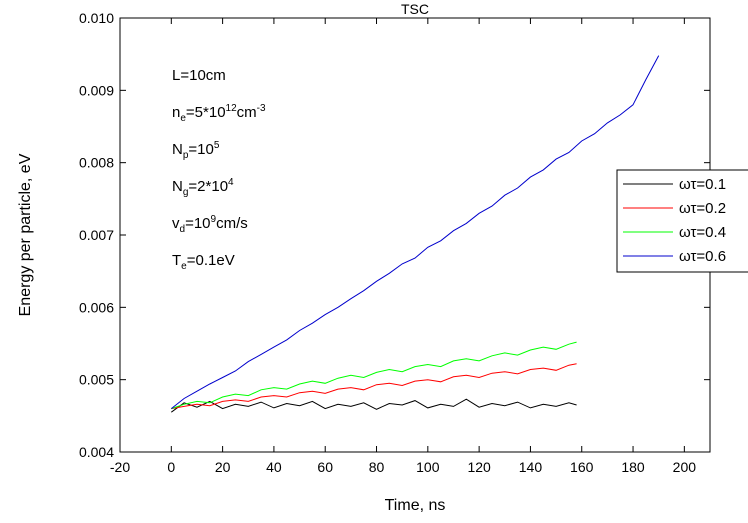 Image resolution: width=748 pixels, height=523 pixels. I want to click on x-tick-label: 120, so click(479, 467).